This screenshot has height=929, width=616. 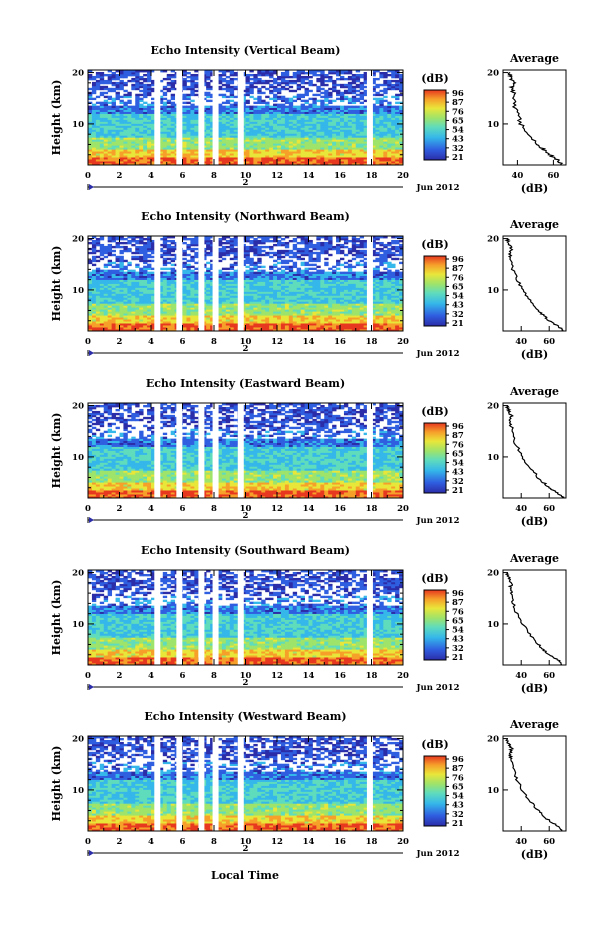 I want to click on y-tick-label: 20, so click(x=78, y=74).